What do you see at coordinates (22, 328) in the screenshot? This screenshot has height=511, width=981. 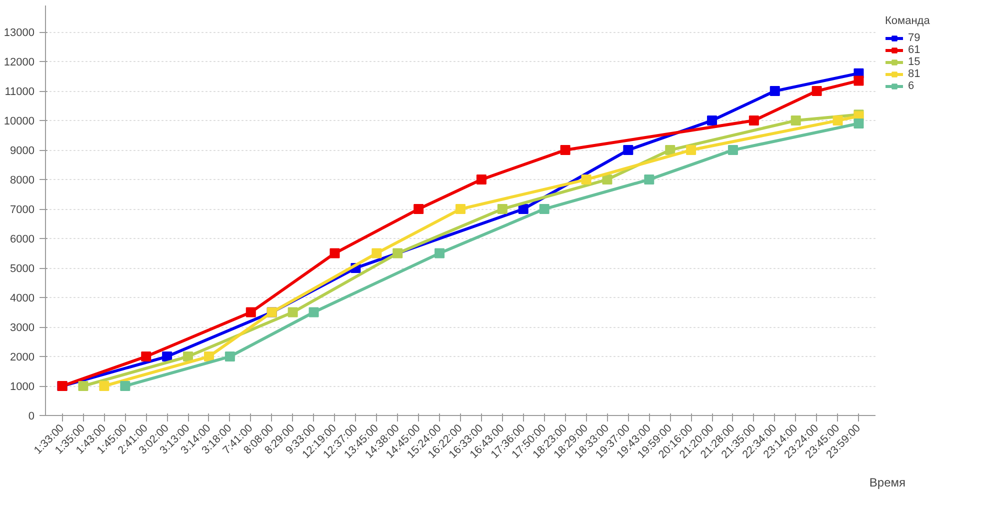 I see `y-tick-label: 3000` at bounding box center [22, 328].